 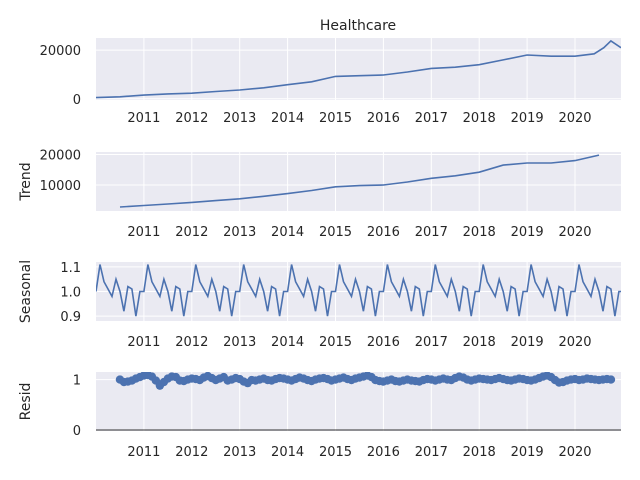 I want to click on resid-point, so click(x=611, y=379).